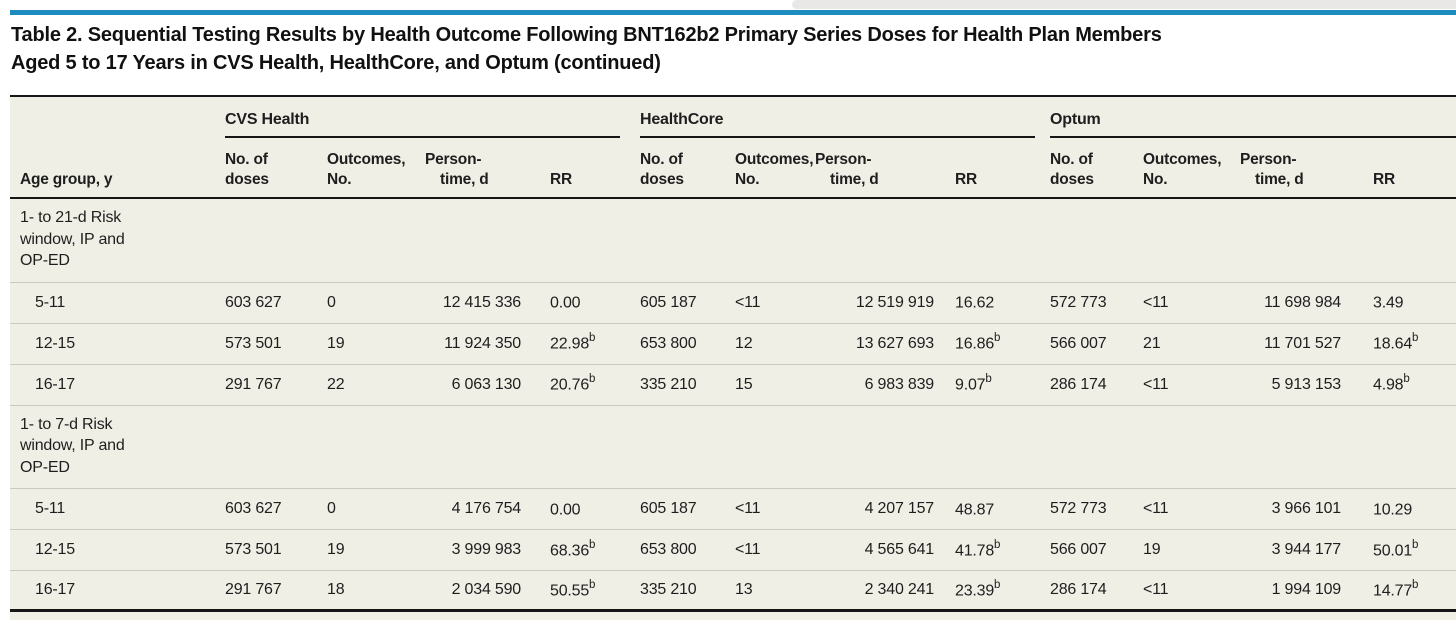 This screenshot has width=1456, height=620. What do you see at coordinates (975, 510) in the screenshot?
I see `hc-rr-cell: 48.87` at bounding box center [975, 510].